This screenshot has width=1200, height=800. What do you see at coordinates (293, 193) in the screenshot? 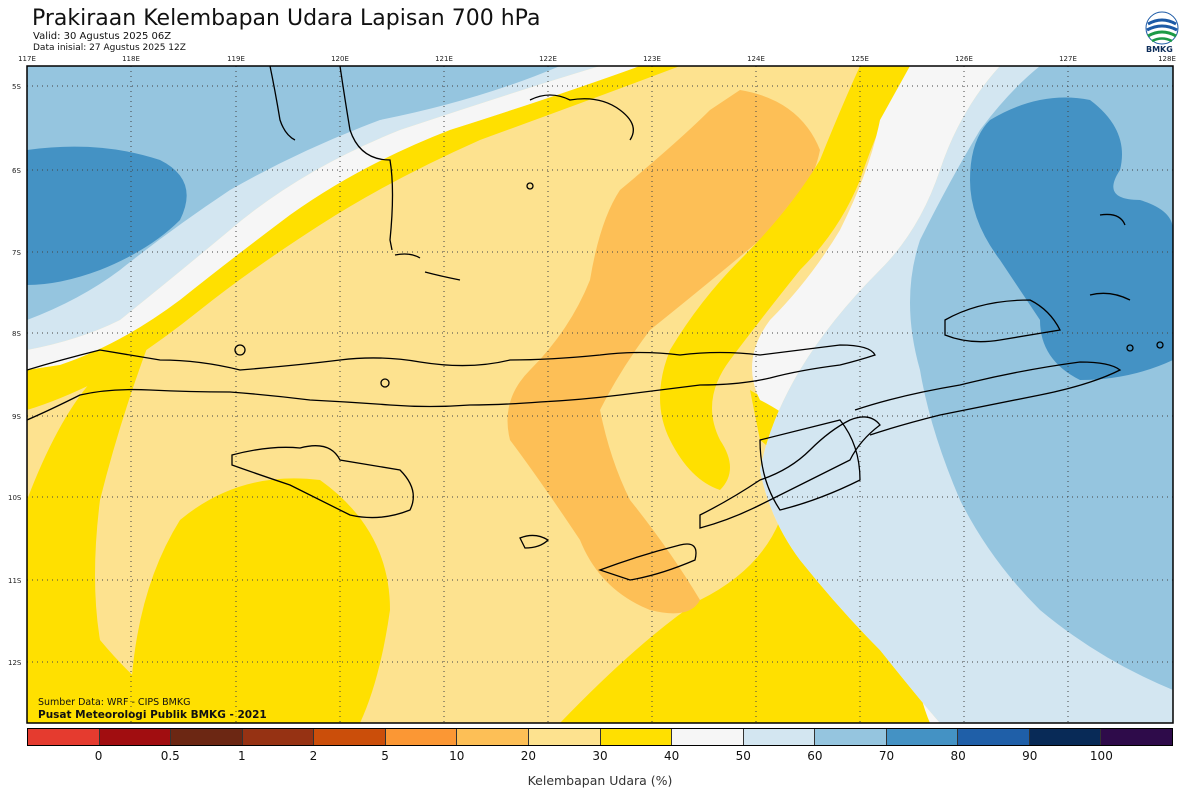
I see `humidity-60-70-region-nw` at bounding box center [293, 193].